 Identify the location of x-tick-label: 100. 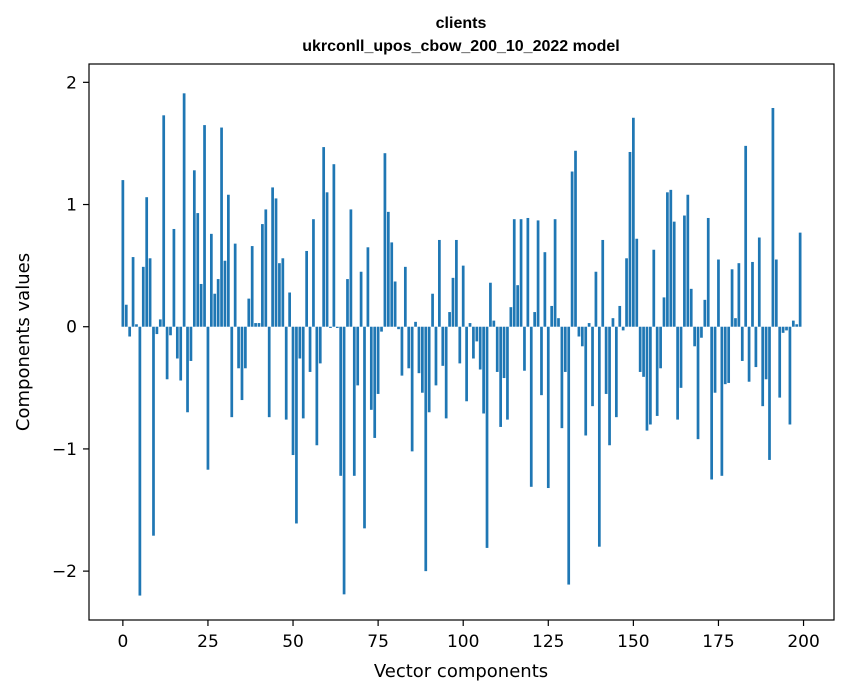
(463, 642).